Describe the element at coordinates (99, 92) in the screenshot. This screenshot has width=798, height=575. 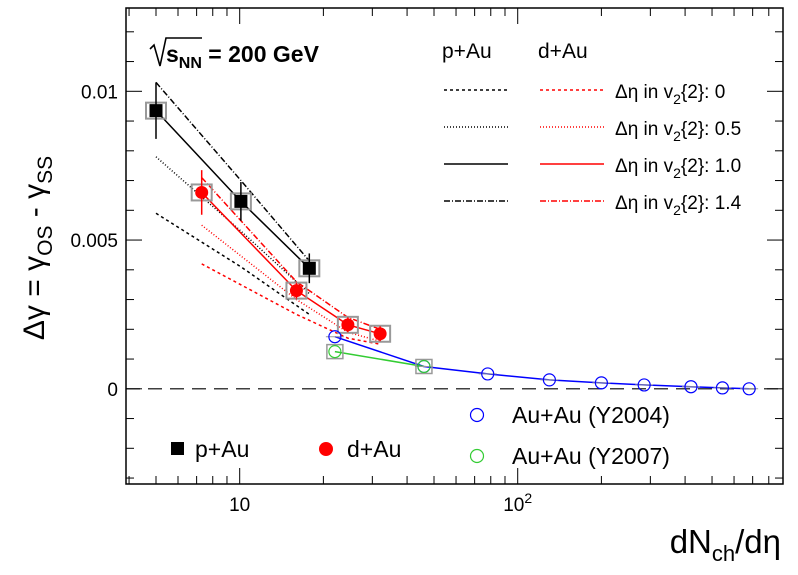
I see `y-tick-label: 0.01` at that location.